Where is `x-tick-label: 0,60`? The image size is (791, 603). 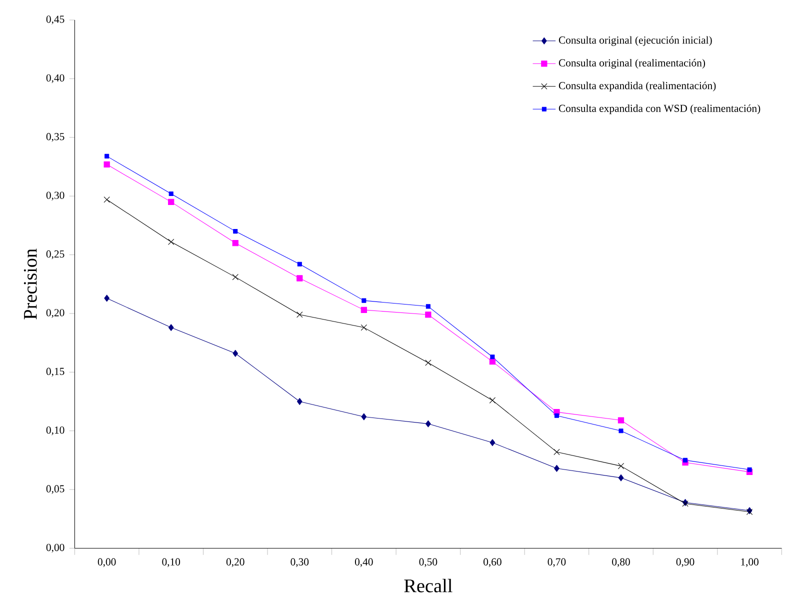
x-tick-label: 0,60 is located at coordinates (493, 563).